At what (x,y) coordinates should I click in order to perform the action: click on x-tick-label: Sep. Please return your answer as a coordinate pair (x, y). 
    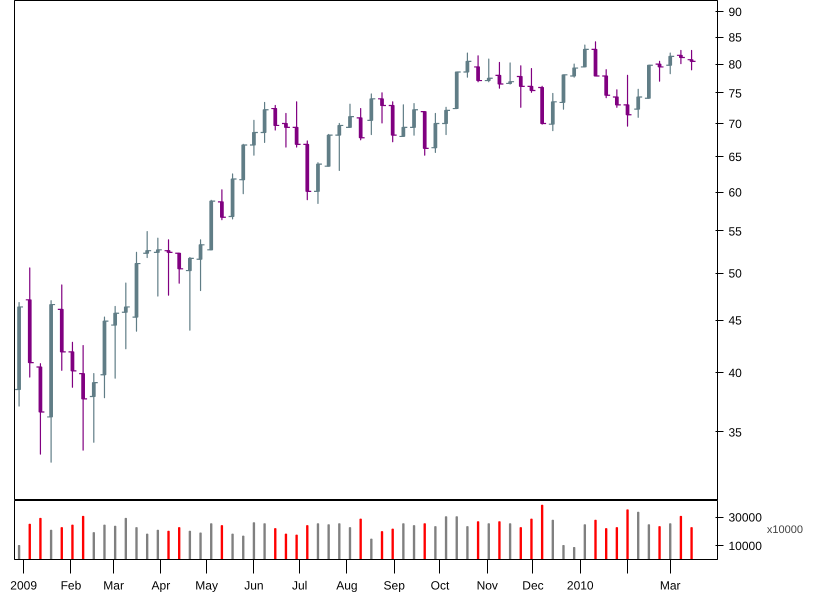
    Looking at the image, I should click on (395, 585).